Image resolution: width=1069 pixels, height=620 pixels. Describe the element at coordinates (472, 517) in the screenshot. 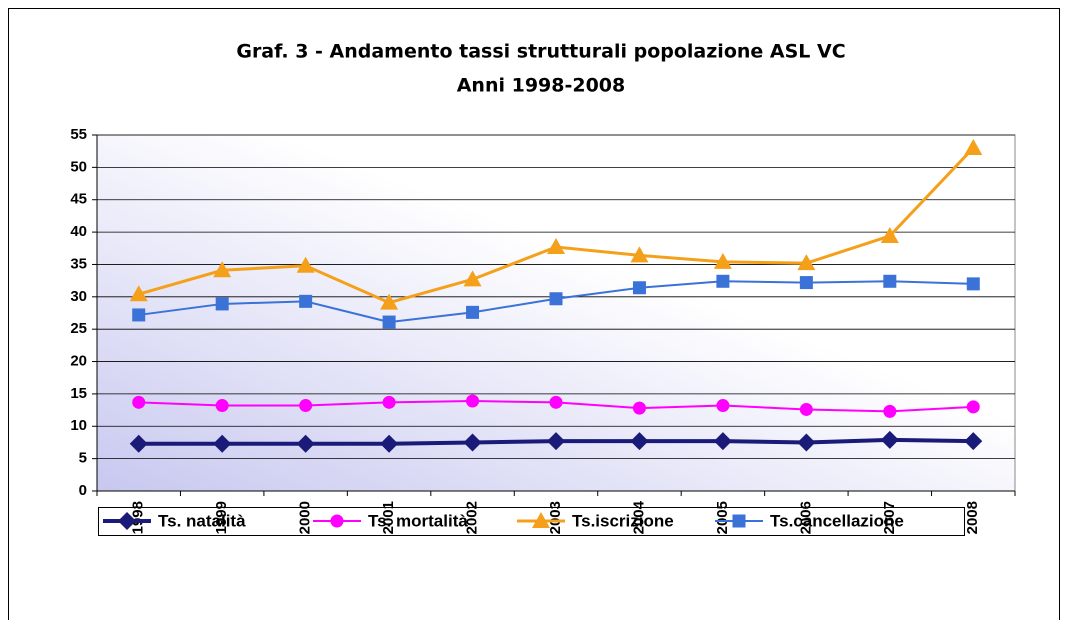

I see `x-tick-label: 2002` at that location.